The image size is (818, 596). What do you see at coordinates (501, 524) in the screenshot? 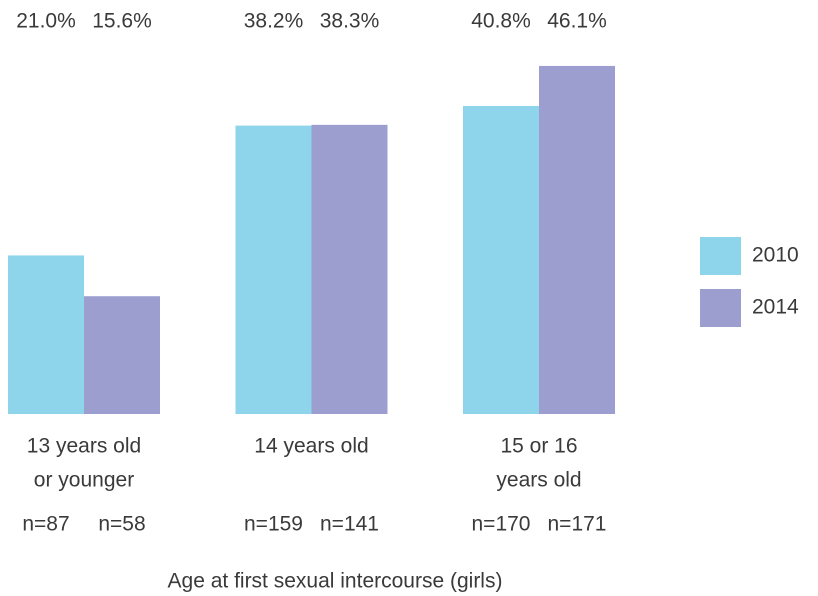
I see `n-label: n=170` at bounding box center [501, 524].